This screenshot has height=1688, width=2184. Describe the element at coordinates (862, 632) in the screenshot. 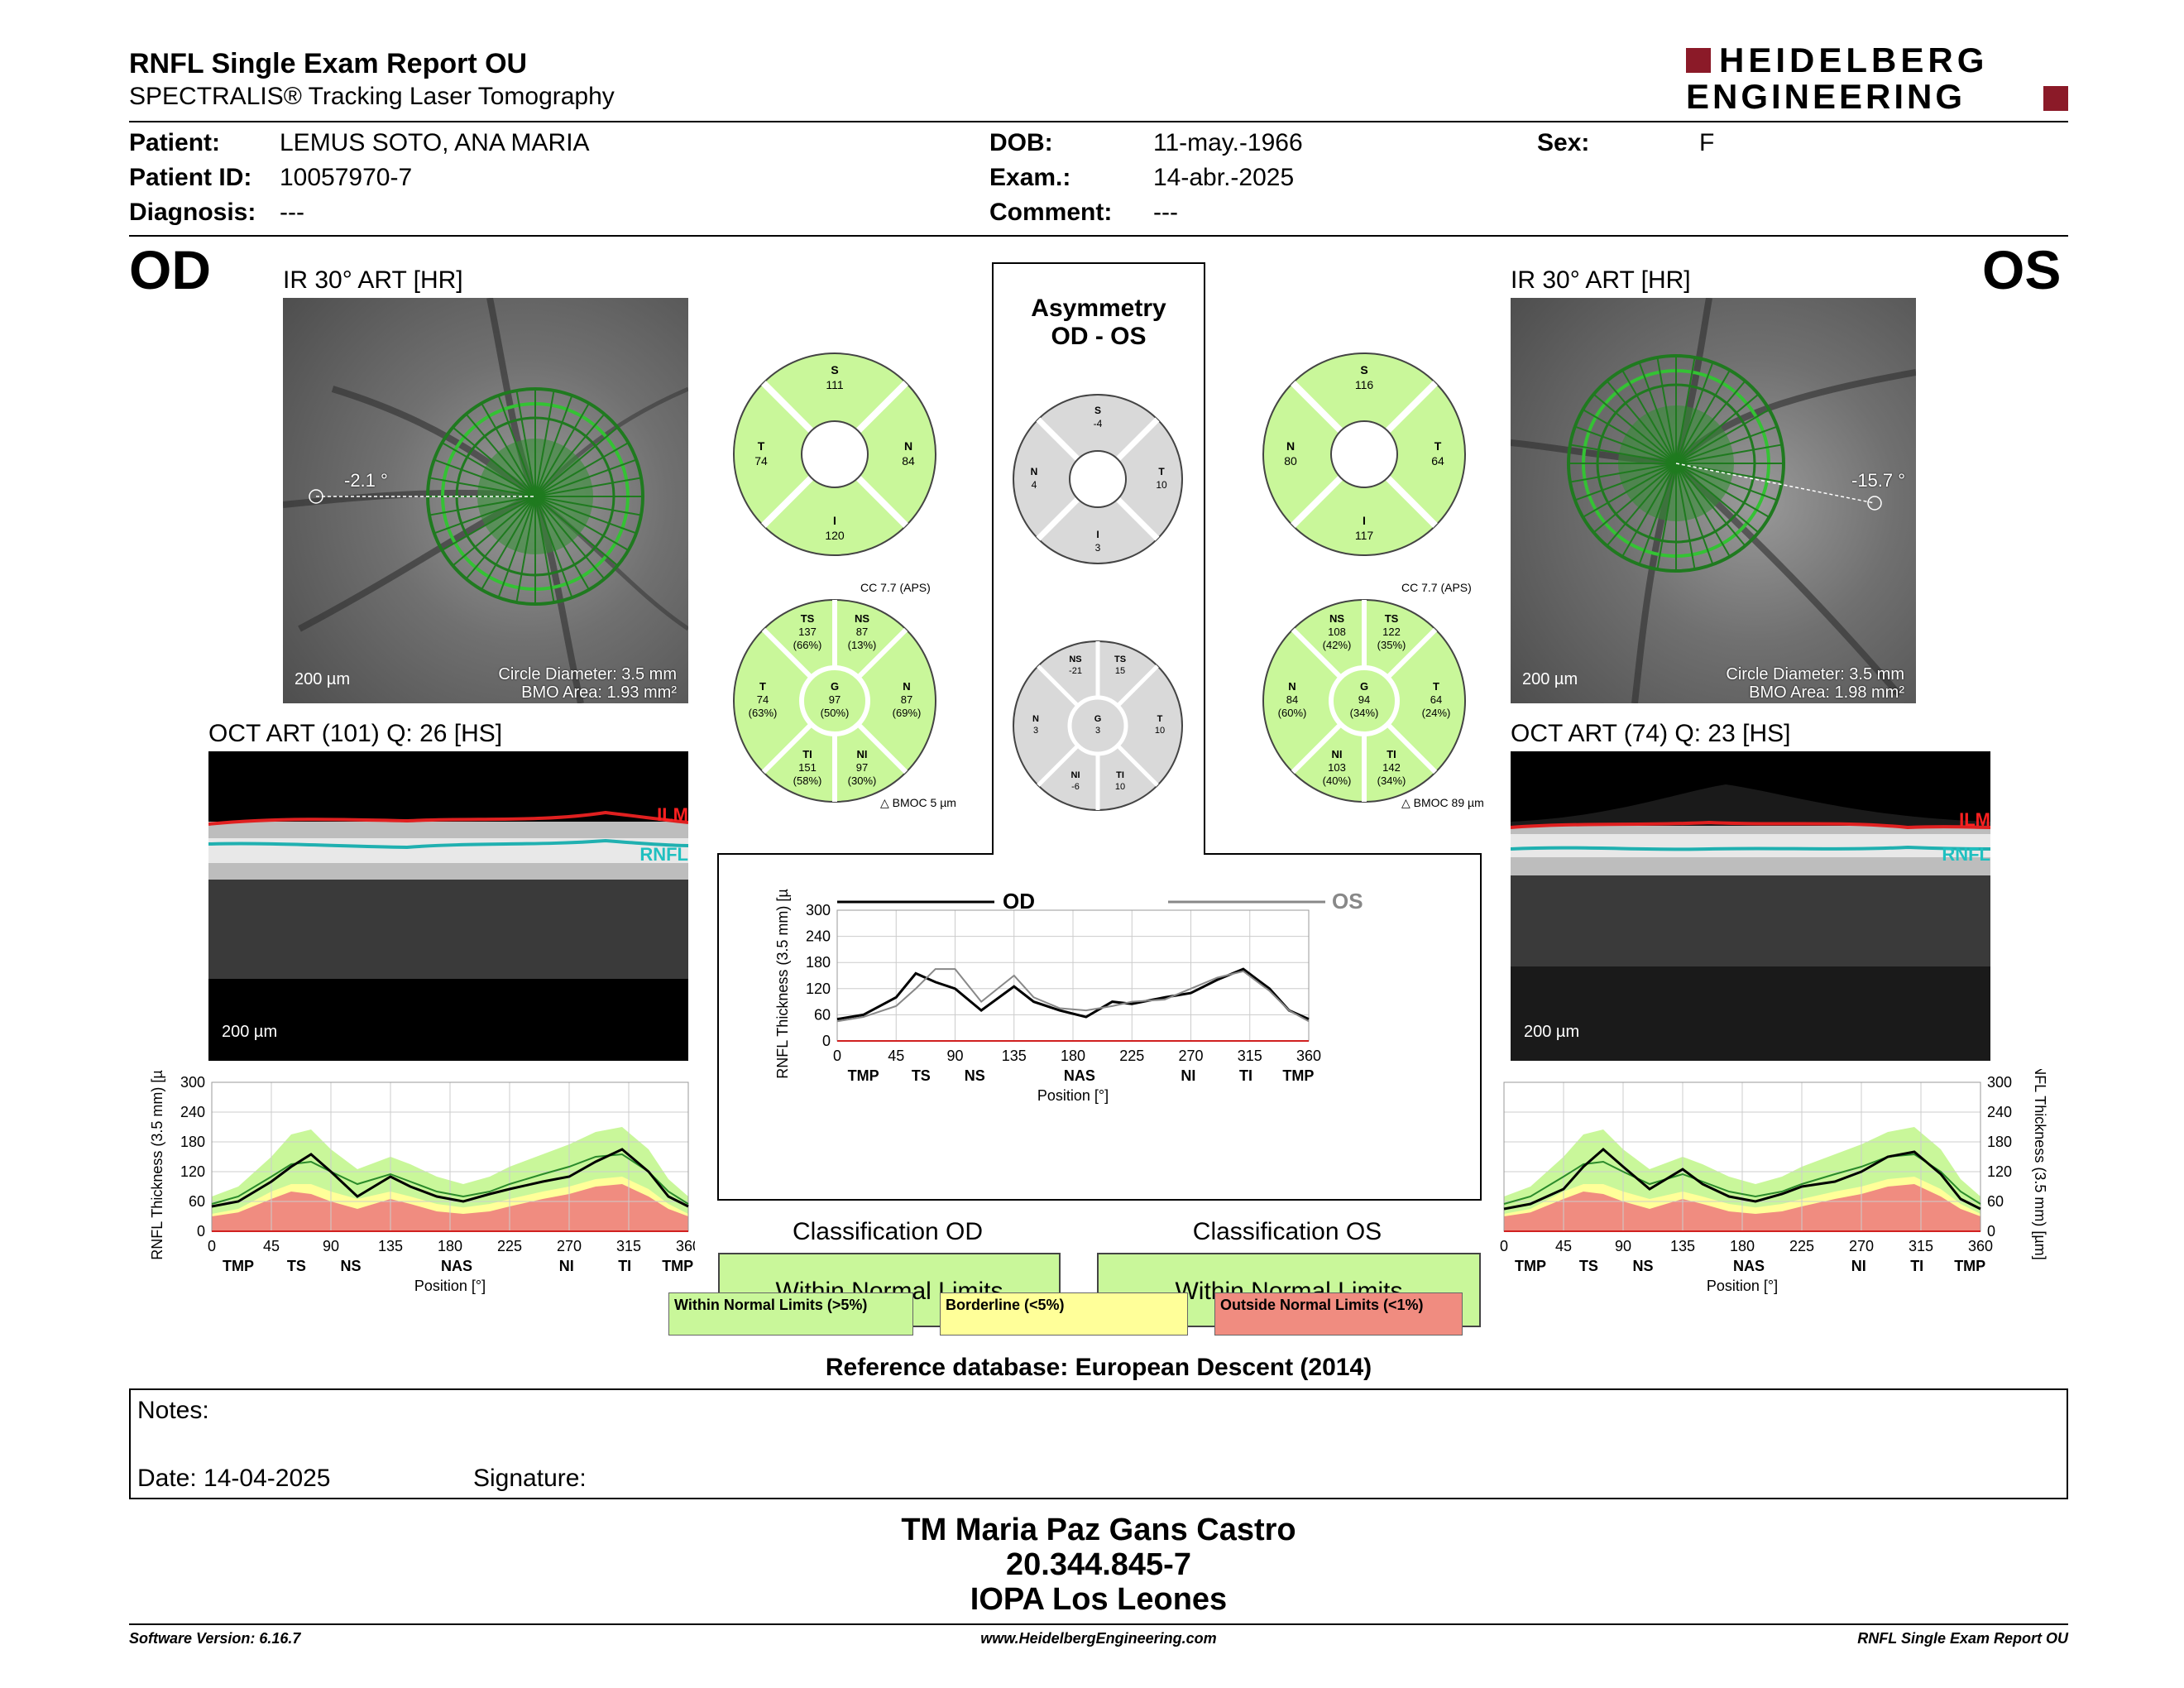

I see `od-s-ns: 87` at that location.